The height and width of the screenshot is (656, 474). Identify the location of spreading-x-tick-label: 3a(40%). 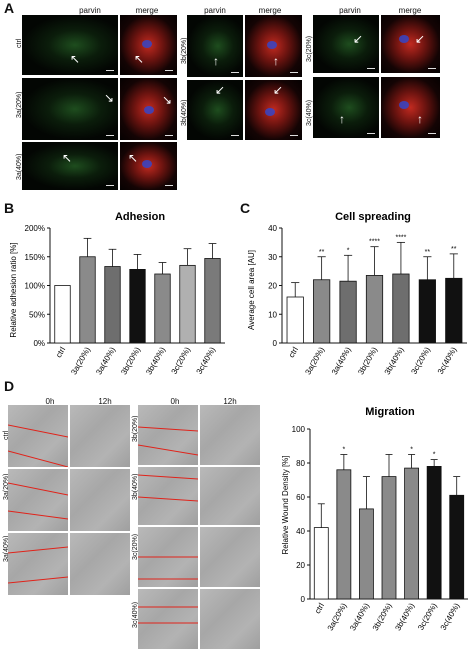
(341, 360).